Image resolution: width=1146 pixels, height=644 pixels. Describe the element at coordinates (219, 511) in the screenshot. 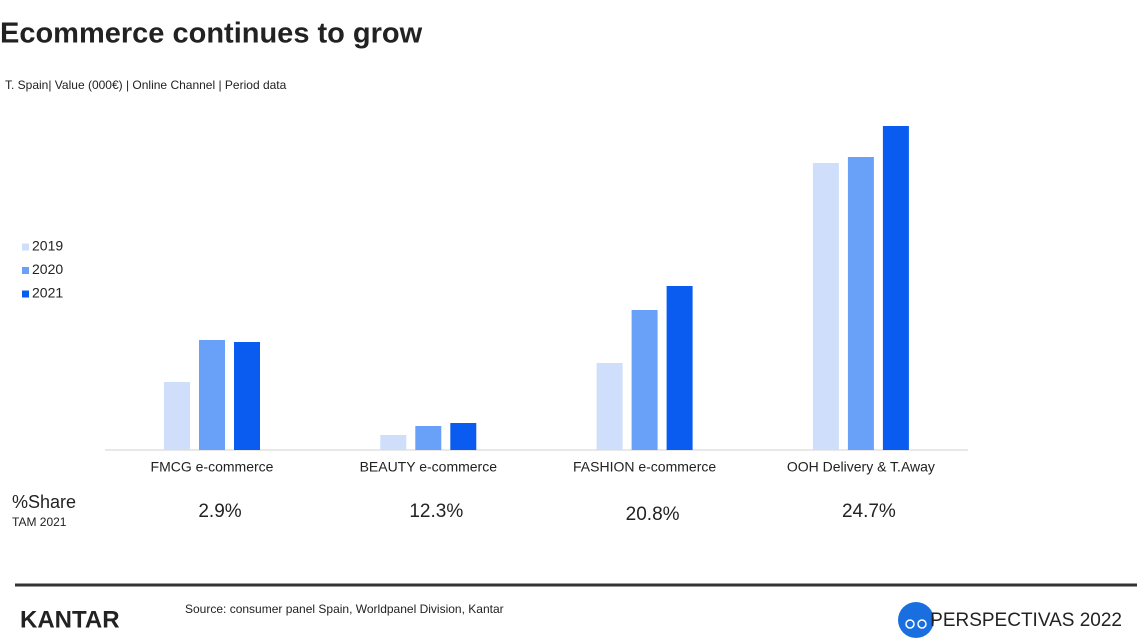

I see `share-value: 2.9%` at that location.